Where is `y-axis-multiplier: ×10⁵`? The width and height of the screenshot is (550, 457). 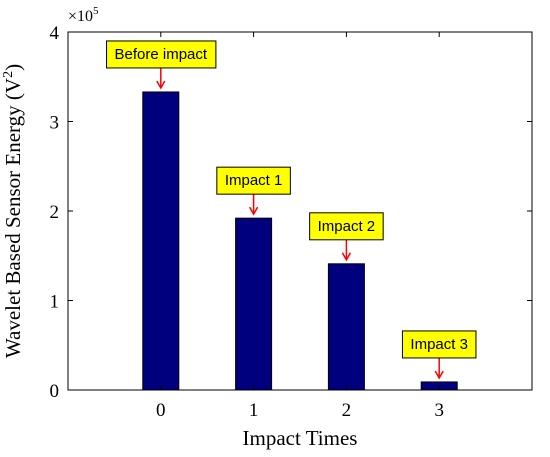 y-axis-multiplier: ×10⁵ is located at coordinates (83, 15).